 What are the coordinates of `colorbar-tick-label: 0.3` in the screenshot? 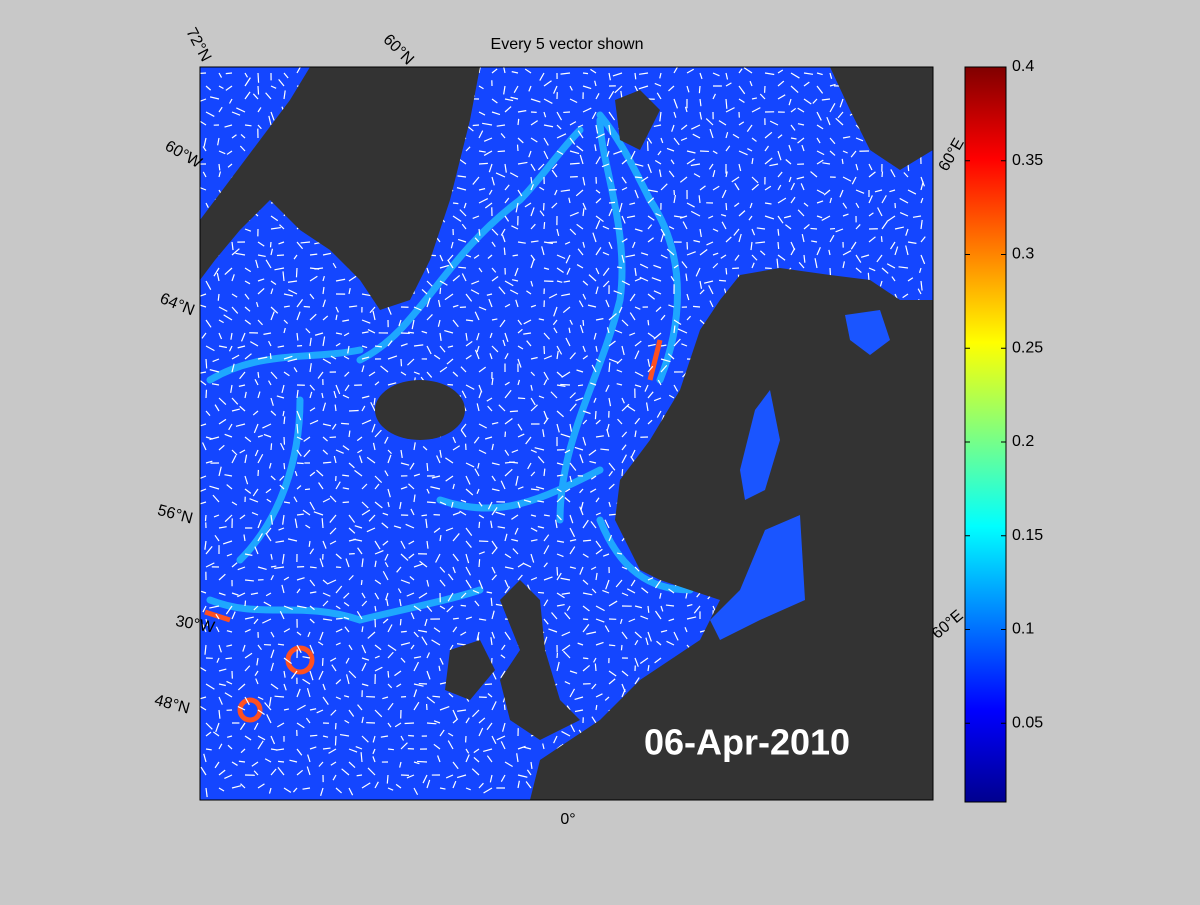 It's located at (1023, 254).